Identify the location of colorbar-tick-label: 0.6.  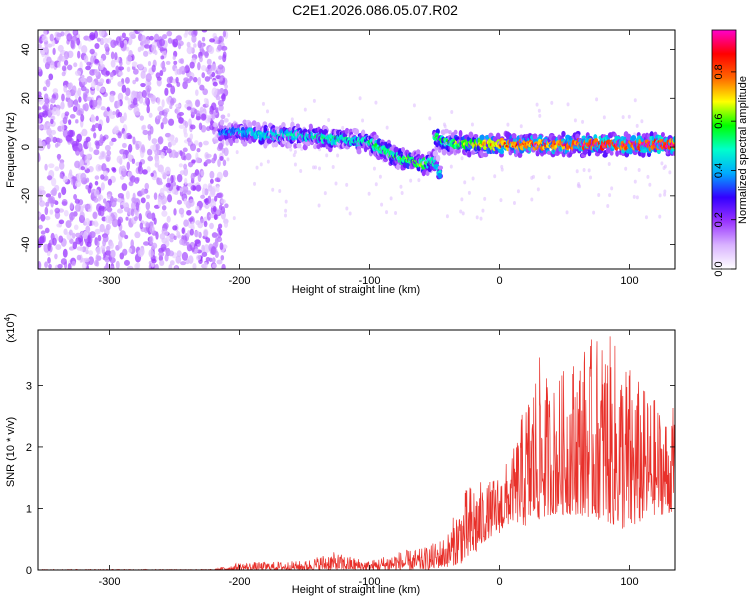
(719, 121).